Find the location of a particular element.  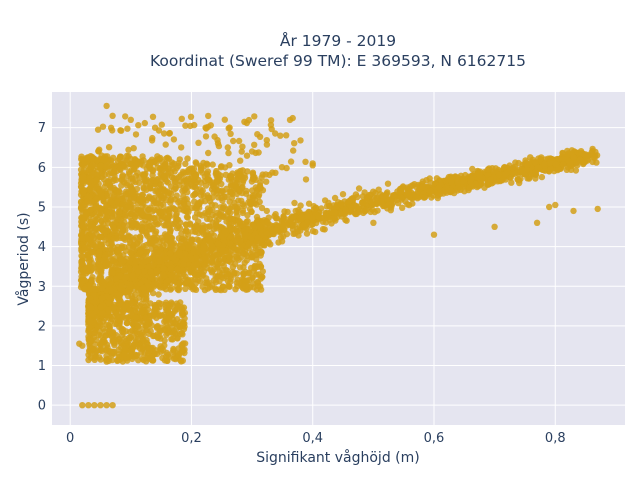

x-tick-label: 0 is located at coordinates (70, 438).